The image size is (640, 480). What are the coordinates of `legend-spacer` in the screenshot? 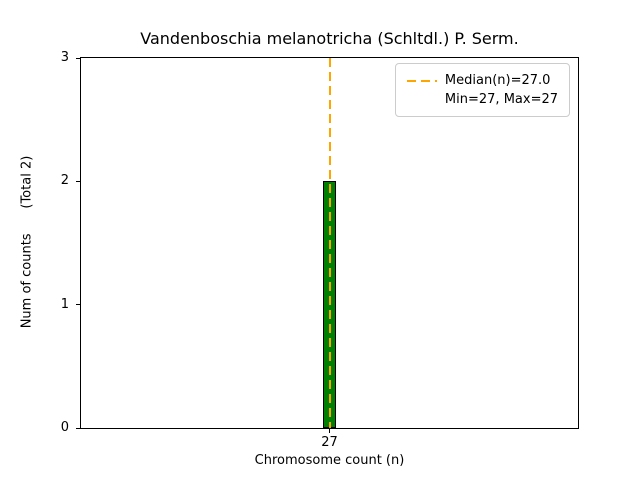 It's located at (422, 100).